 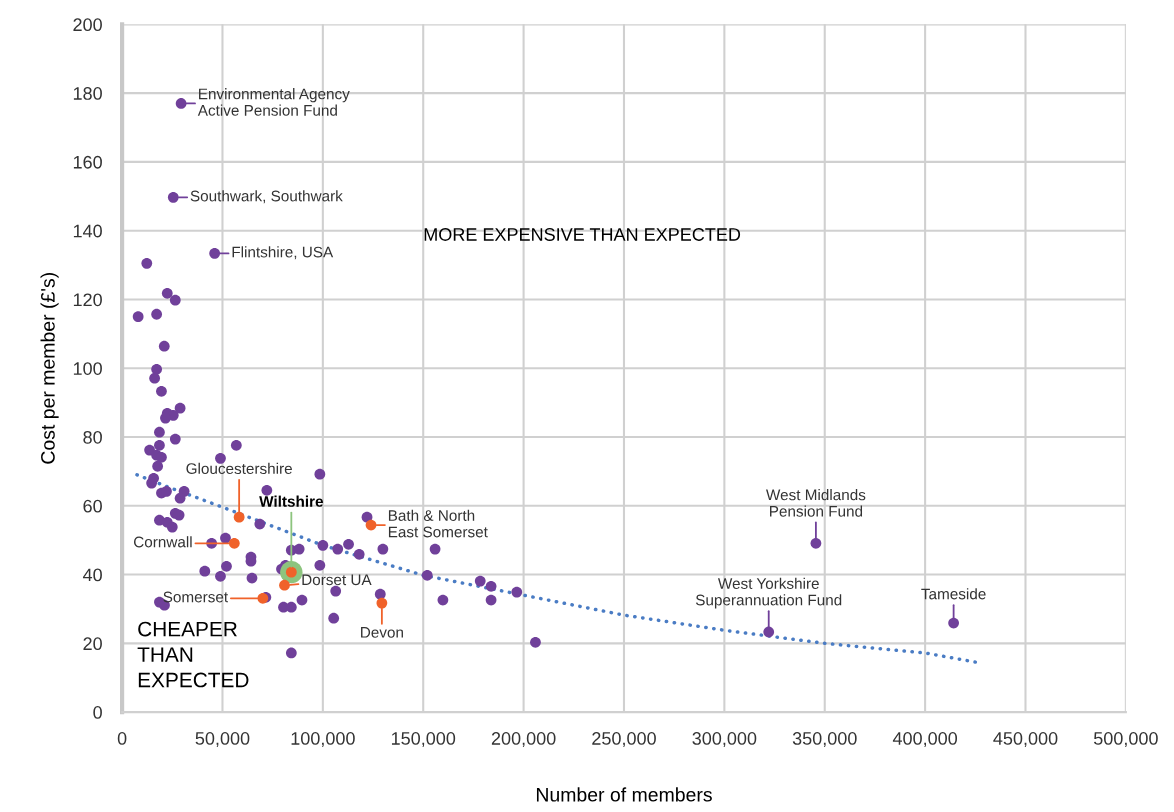 I want to click on annotation: Devon, so click(x=382, y=632).